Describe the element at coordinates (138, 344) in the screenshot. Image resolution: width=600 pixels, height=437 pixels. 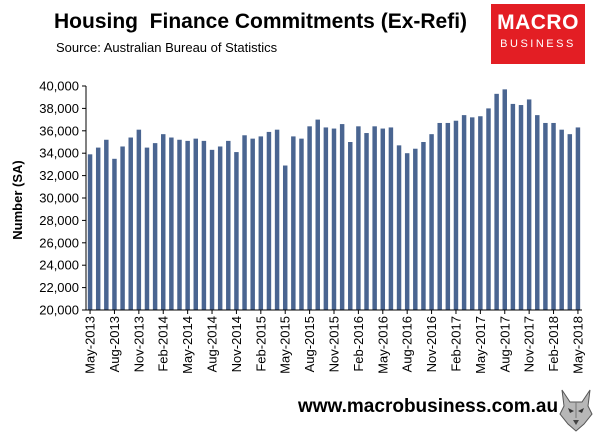
I see `x-tick-label: Nov-2013` at that location.